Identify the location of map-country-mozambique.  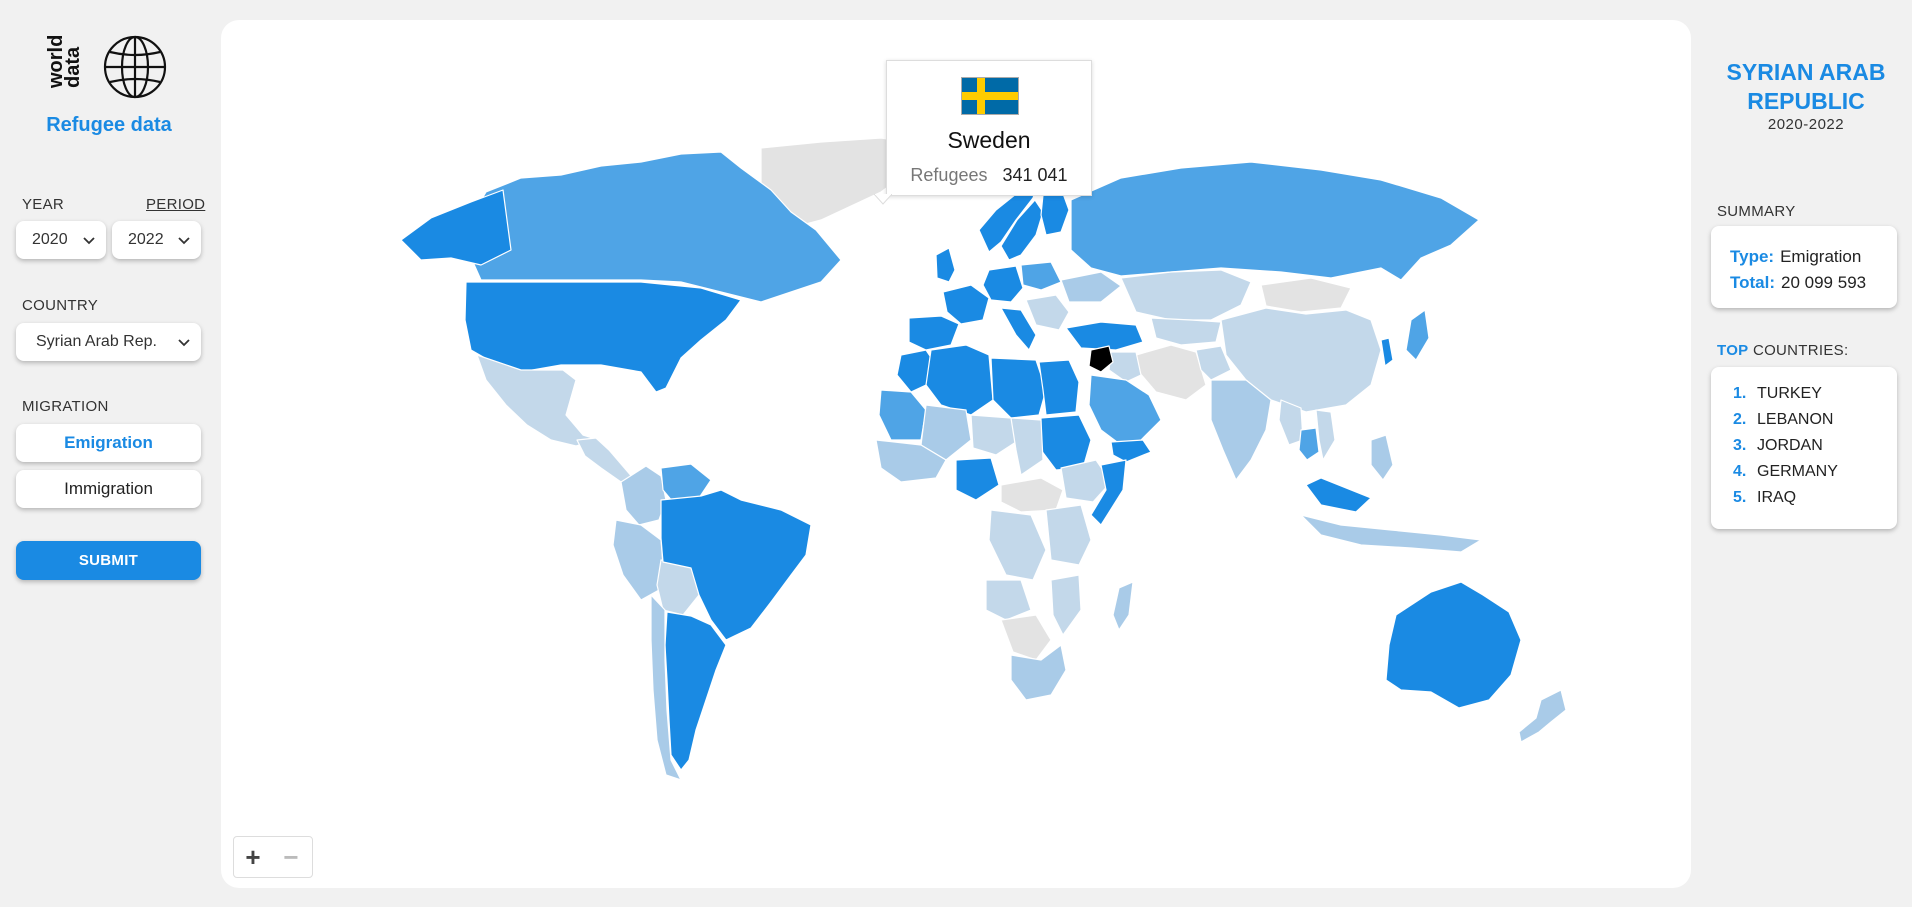
(1066, 605).